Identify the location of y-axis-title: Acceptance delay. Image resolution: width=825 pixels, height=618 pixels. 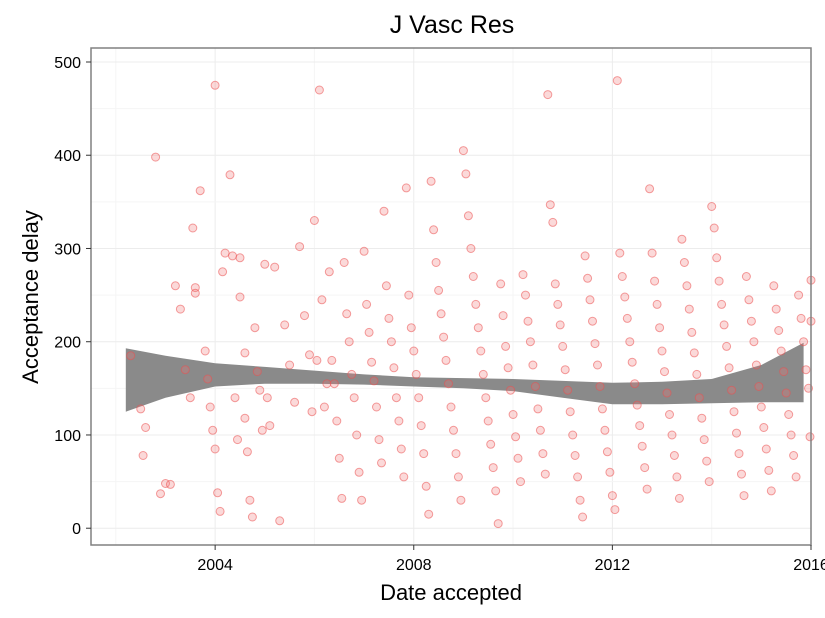
(30, 297).